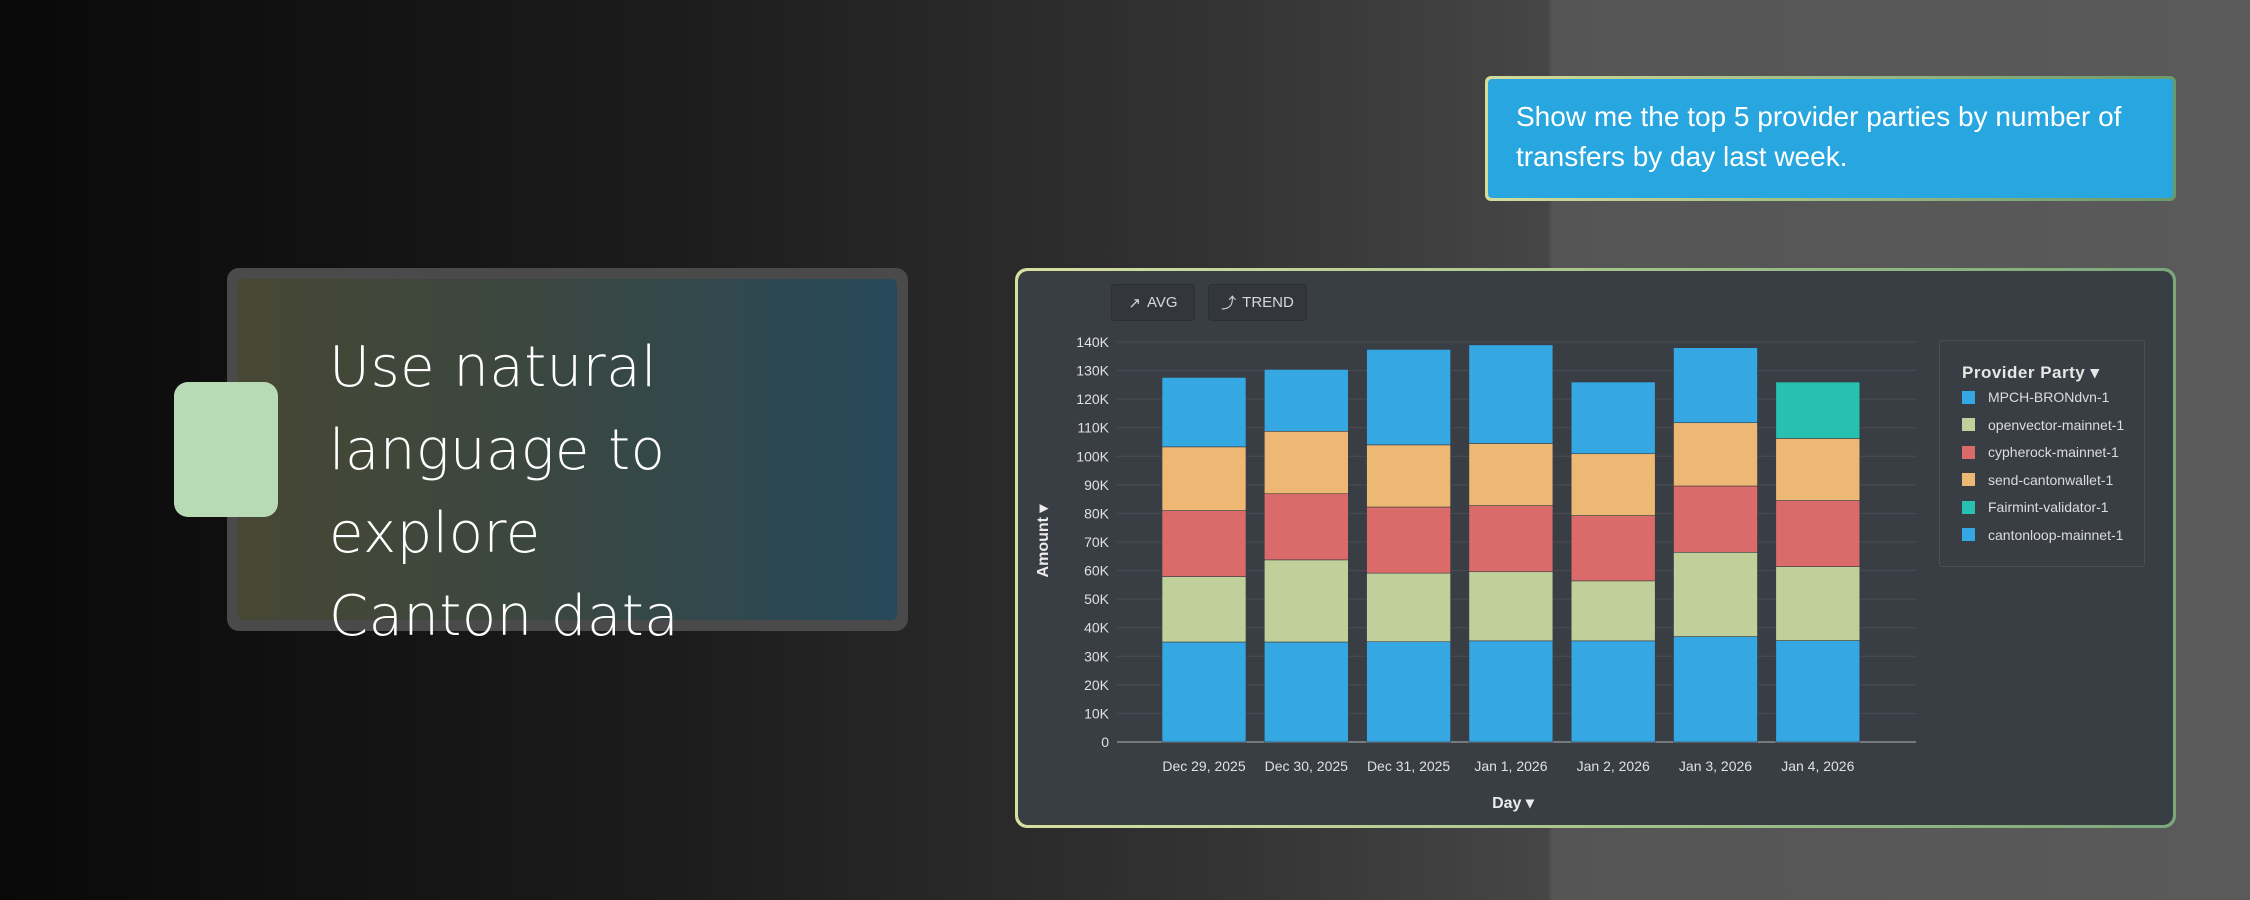 The image size is (2250, 900). Describe the element at coordinates (1105, 742) in the screenshot. I see `y-tick-label: 0` at that location.